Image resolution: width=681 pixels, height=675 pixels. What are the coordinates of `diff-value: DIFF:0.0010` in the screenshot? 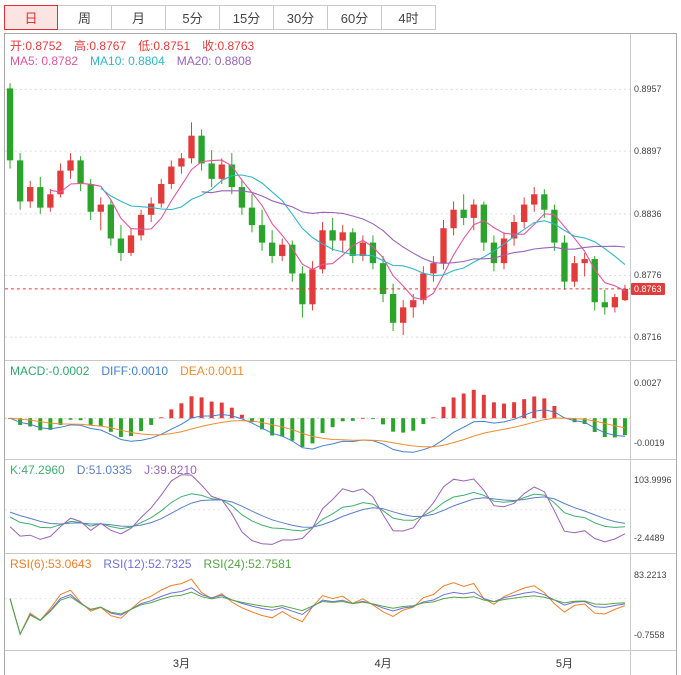 It's located at (135, 371).